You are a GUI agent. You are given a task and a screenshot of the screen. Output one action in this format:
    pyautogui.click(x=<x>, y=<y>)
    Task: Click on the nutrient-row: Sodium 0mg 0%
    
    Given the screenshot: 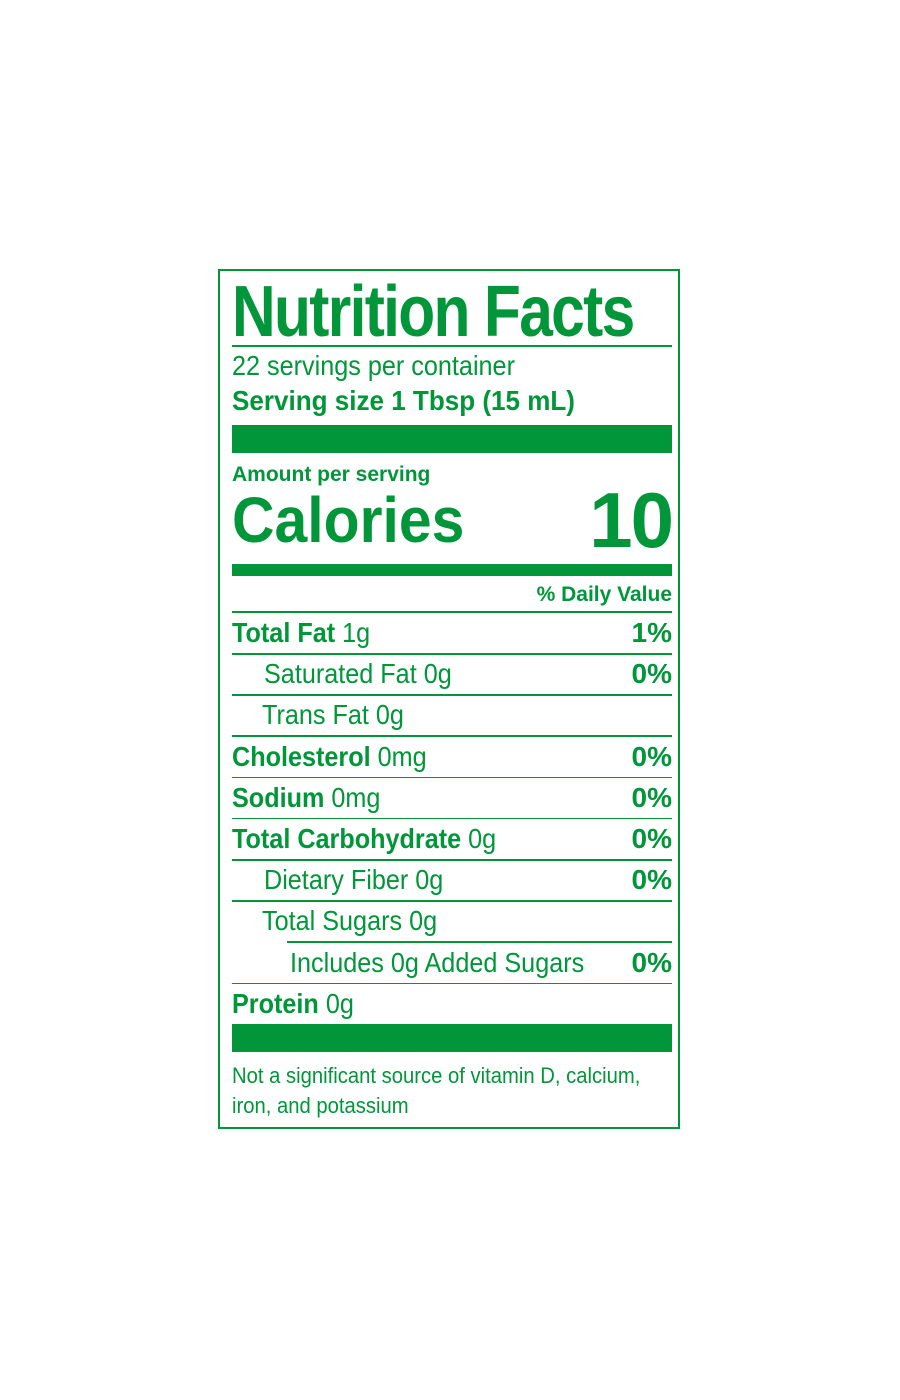 What is the action you would take?
    pyautogui.click(x=452, y=798)
    